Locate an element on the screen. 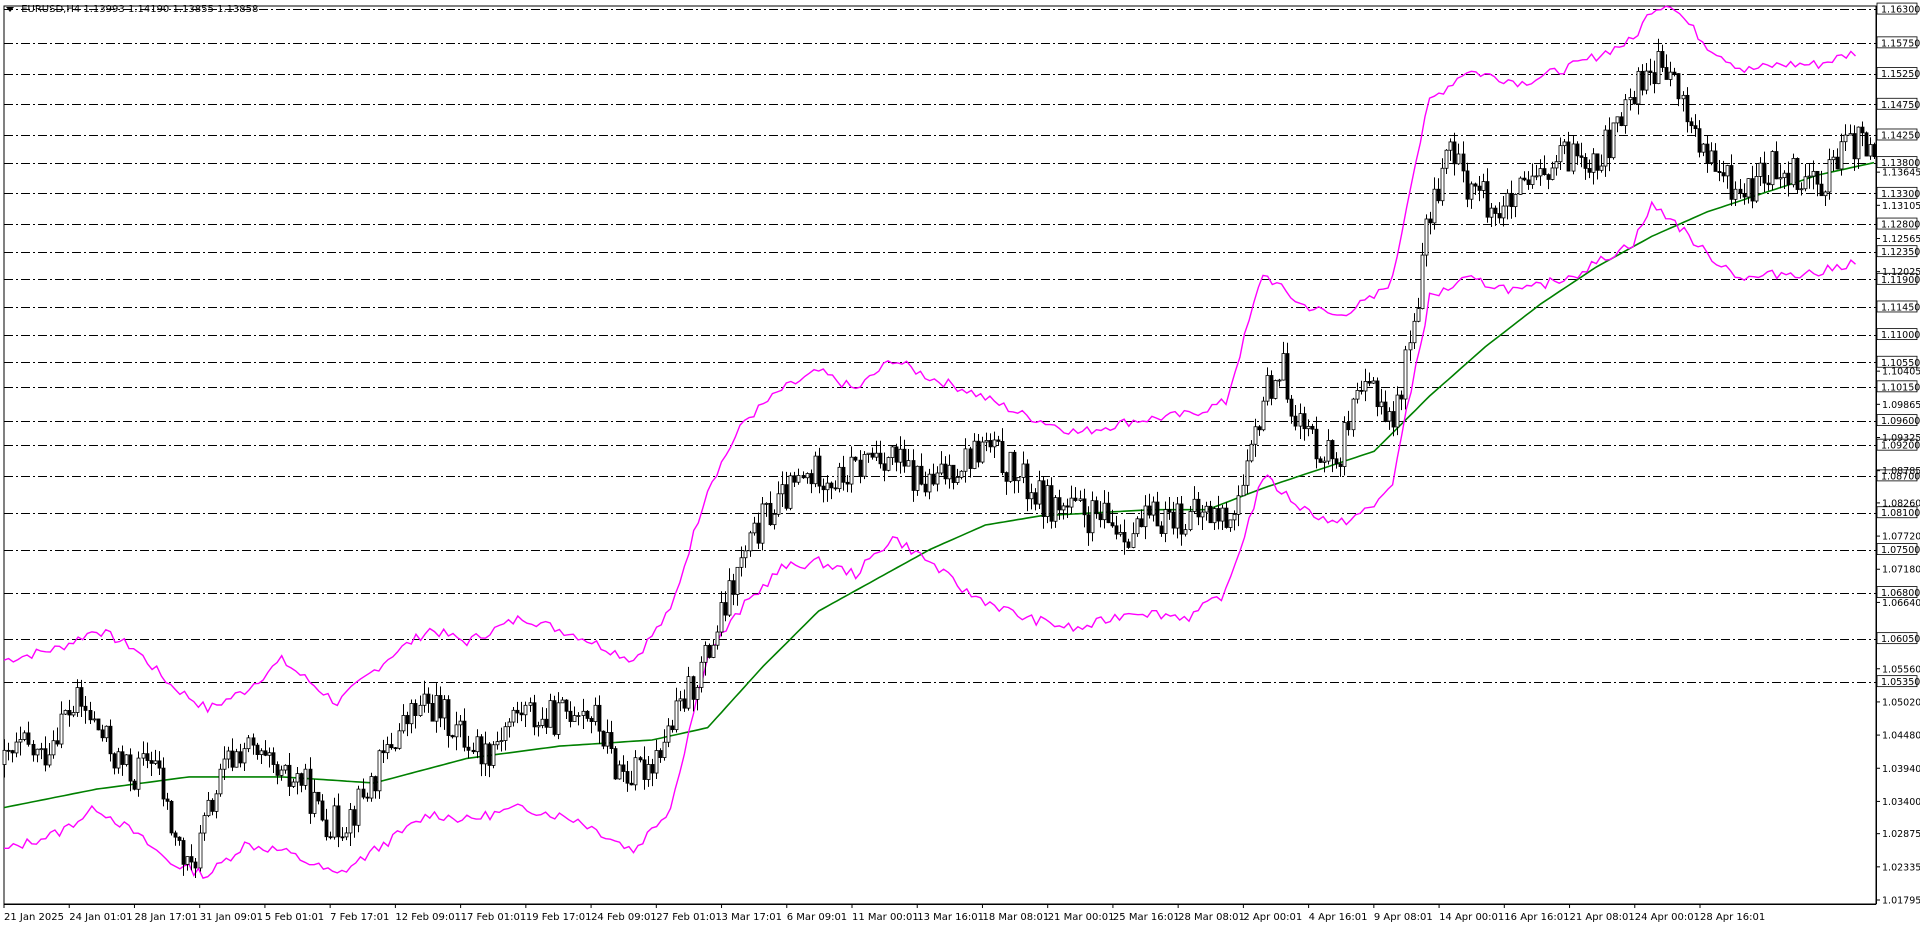  time-tick-label: 7 Feb 17:01 is located at coordinates (359, 917).